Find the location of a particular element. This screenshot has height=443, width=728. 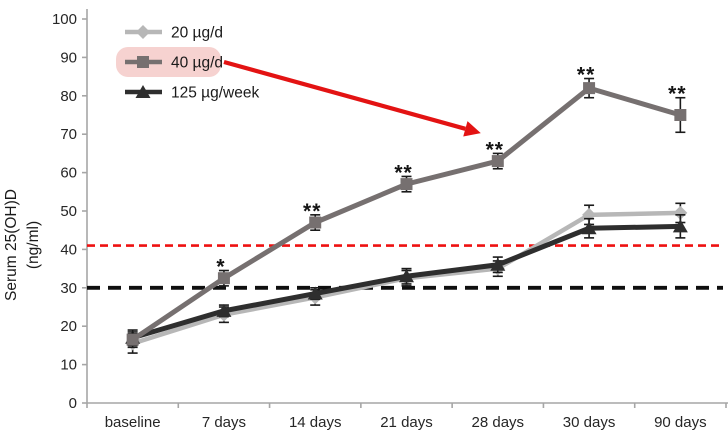

x-tick-label: 21 days is located at coordinates (406, 422).